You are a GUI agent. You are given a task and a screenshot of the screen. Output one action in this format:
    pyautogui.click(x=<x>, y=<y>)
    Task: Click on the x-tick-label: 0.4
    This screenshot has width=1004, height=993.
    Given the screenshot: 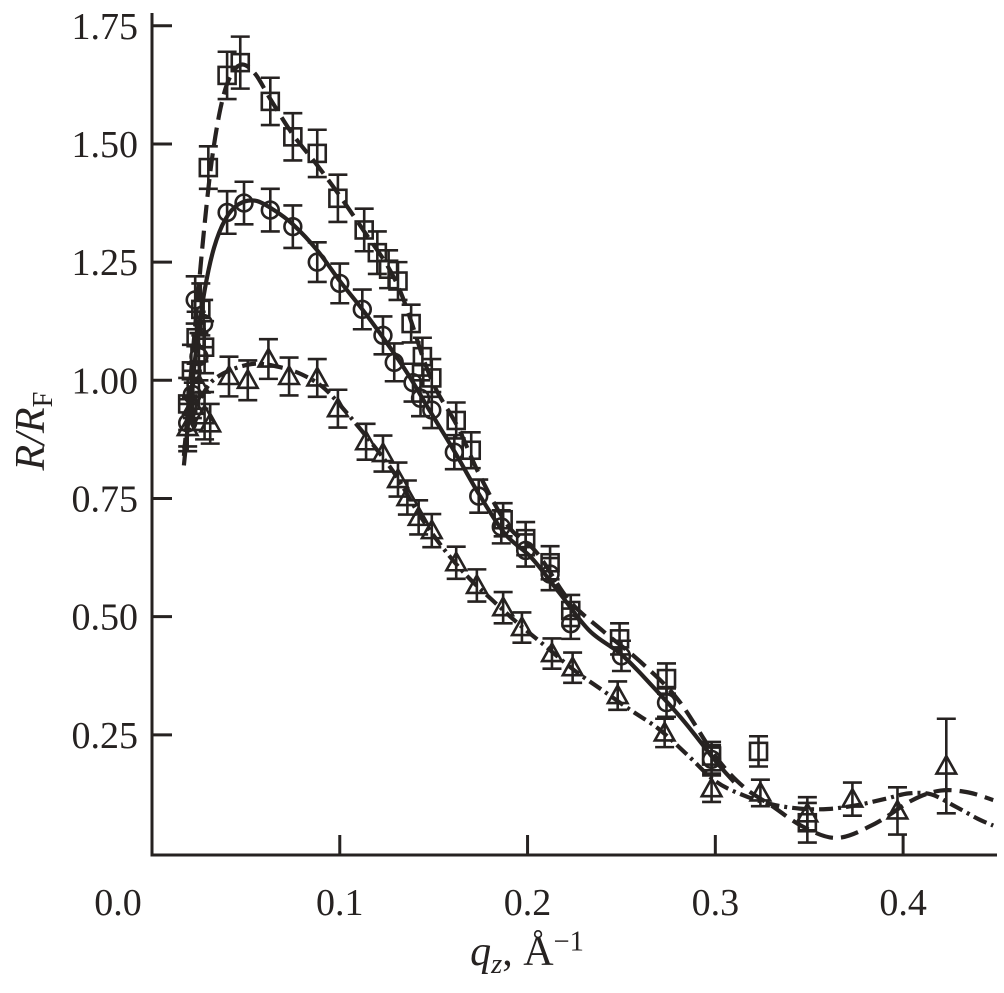 What is the action you would take?
    pyautogui.click(x=903, y=903)
    